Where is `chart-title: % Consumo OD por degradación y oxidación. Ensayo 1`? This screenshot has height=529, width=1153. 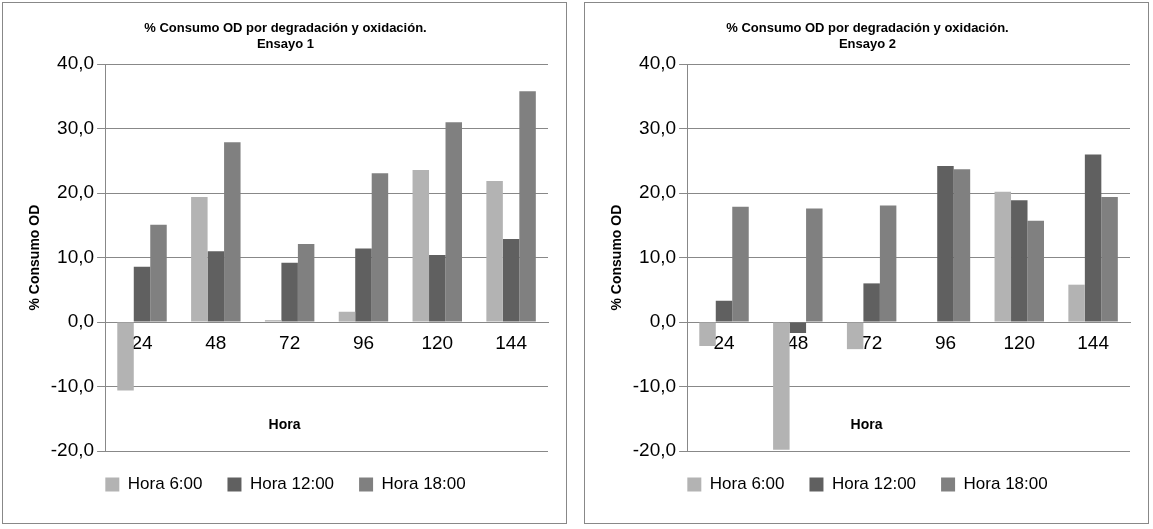 chart-title: % Consumo OD por degradación y oxidación. Ensayo 1 is located at coordinates (285, 35).